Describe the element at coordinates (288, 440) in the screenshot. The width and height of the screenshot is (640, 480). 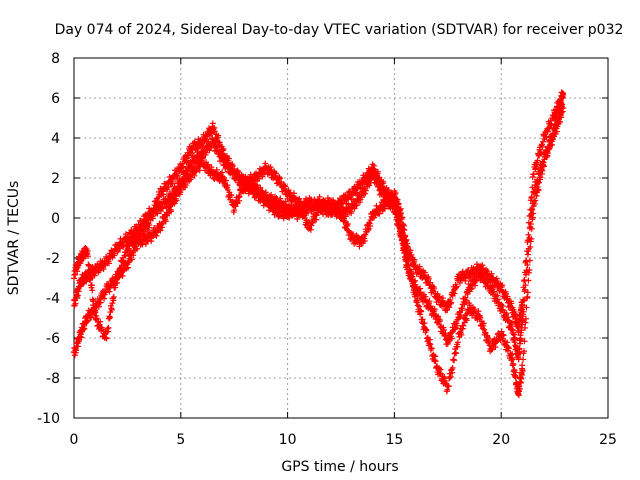
I see `x-tick-label: 10` at that location.